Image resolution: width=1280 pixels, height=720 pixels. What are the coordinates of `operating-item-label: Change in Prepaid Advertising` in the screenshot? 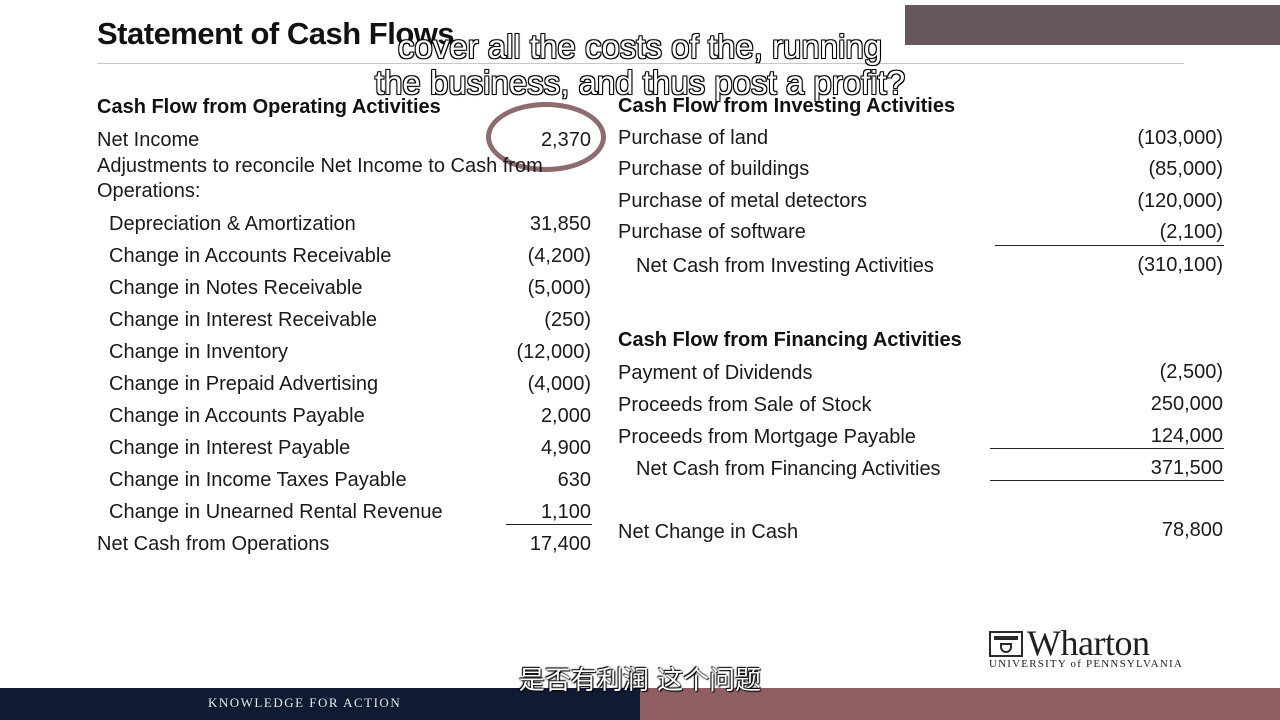 It's located at (244, 384).